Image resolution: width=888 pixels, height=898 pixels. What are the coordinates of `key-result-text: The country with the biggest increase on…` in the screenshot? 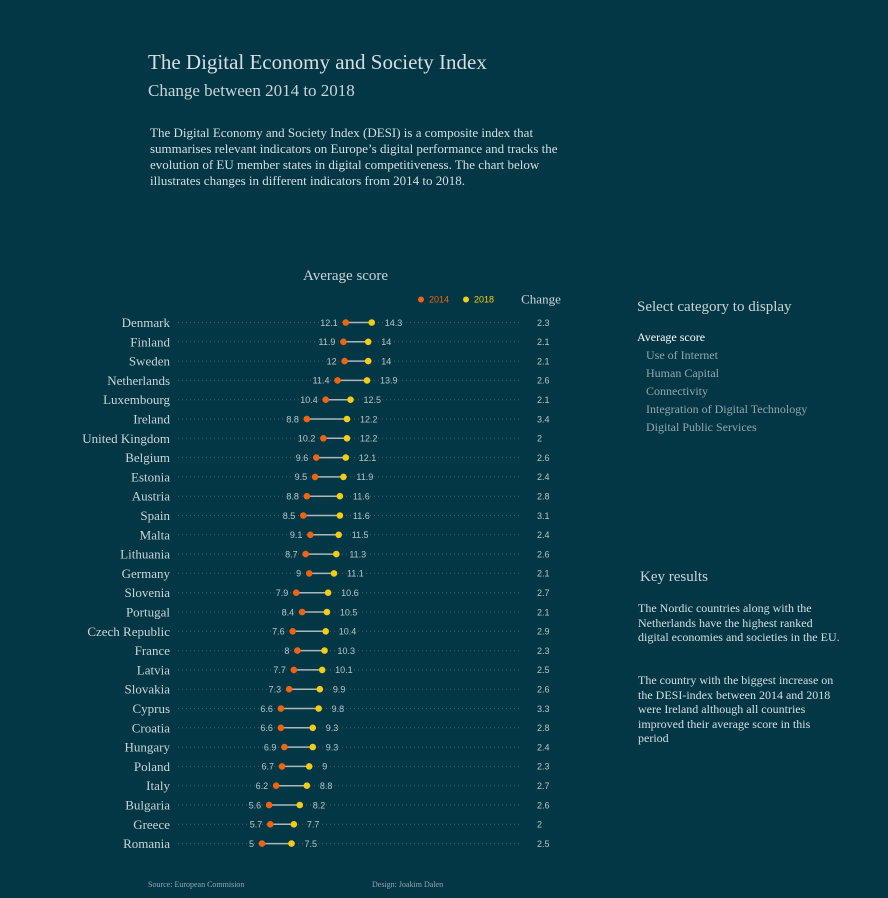 It's located at (736, 709).